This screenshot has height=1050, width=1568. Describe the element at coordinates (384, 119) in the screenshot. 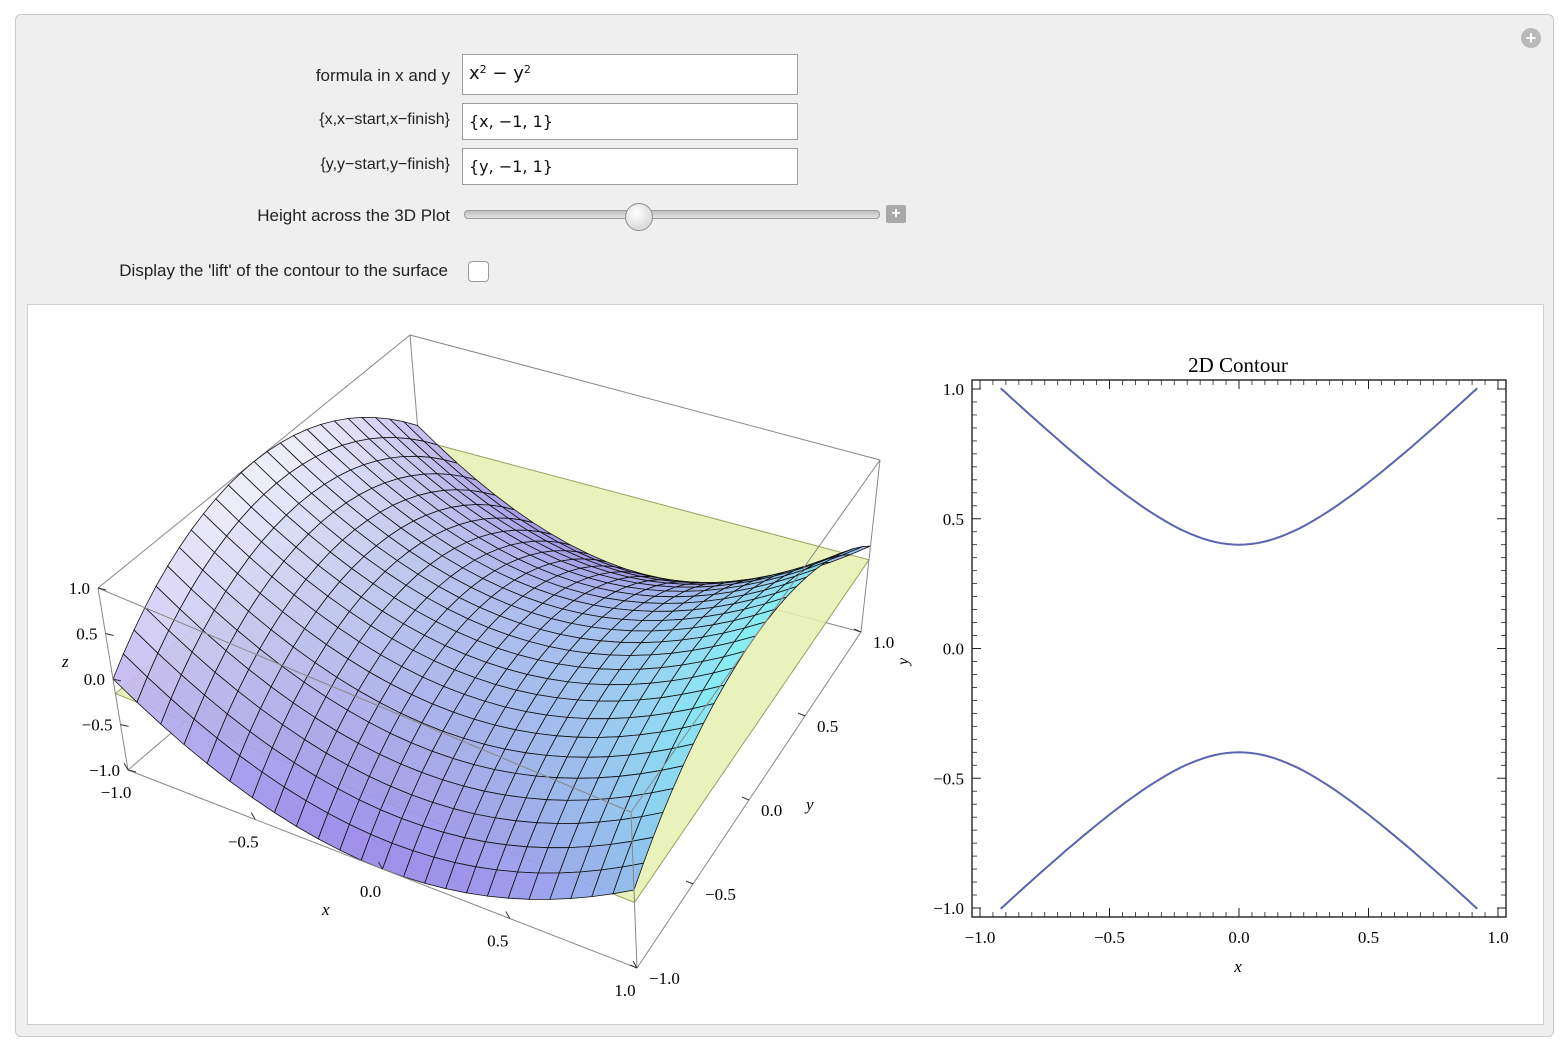

I see `x-range-label: {x,x−start,x−finish}` at that location.